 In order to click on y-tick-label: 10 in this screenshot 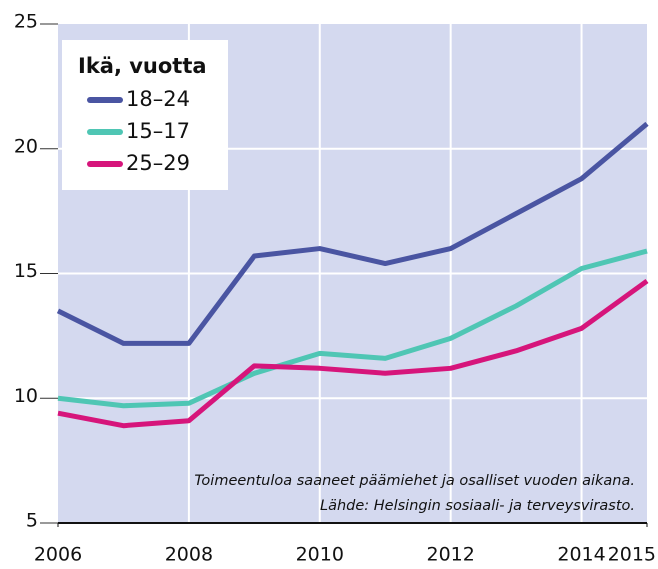, I will do `click(26, 396)`.